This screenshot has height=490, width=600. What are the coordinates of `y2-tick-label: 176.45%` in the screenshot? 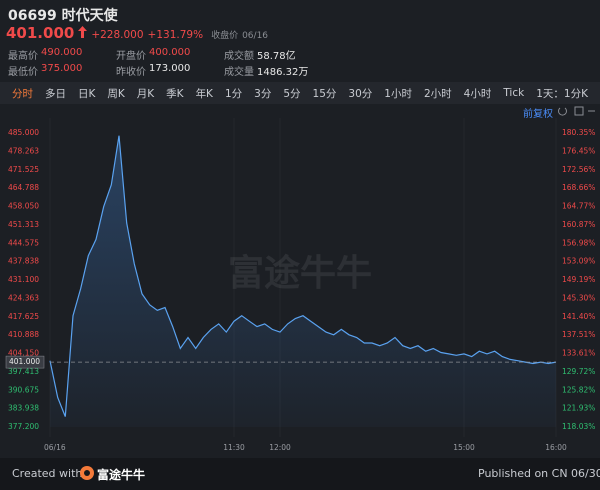 It's located at (578, 150).